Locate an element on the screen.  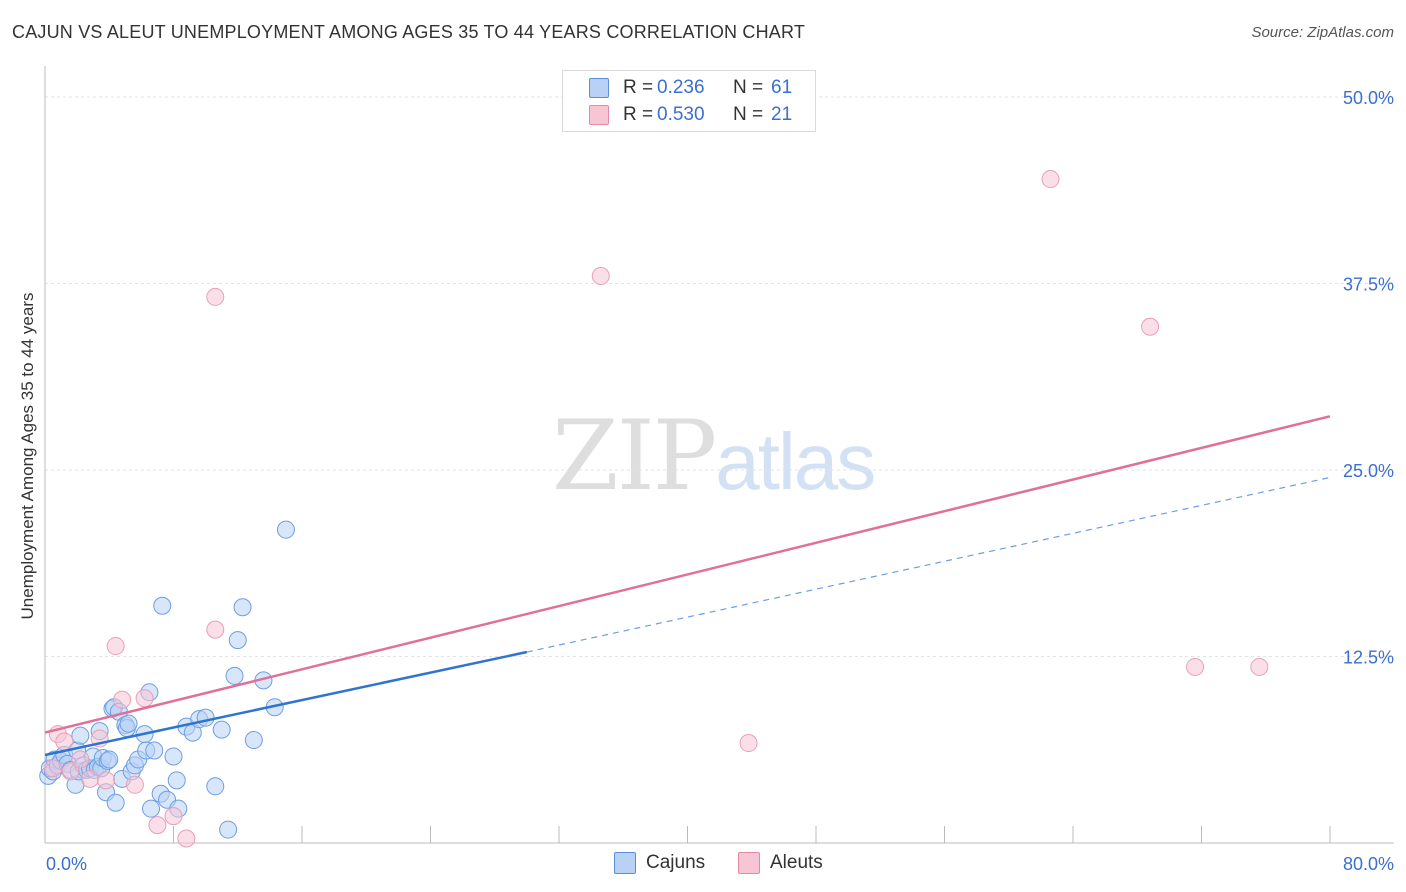
n-value-cajuns: 61 is located at coordinates (782, 87).